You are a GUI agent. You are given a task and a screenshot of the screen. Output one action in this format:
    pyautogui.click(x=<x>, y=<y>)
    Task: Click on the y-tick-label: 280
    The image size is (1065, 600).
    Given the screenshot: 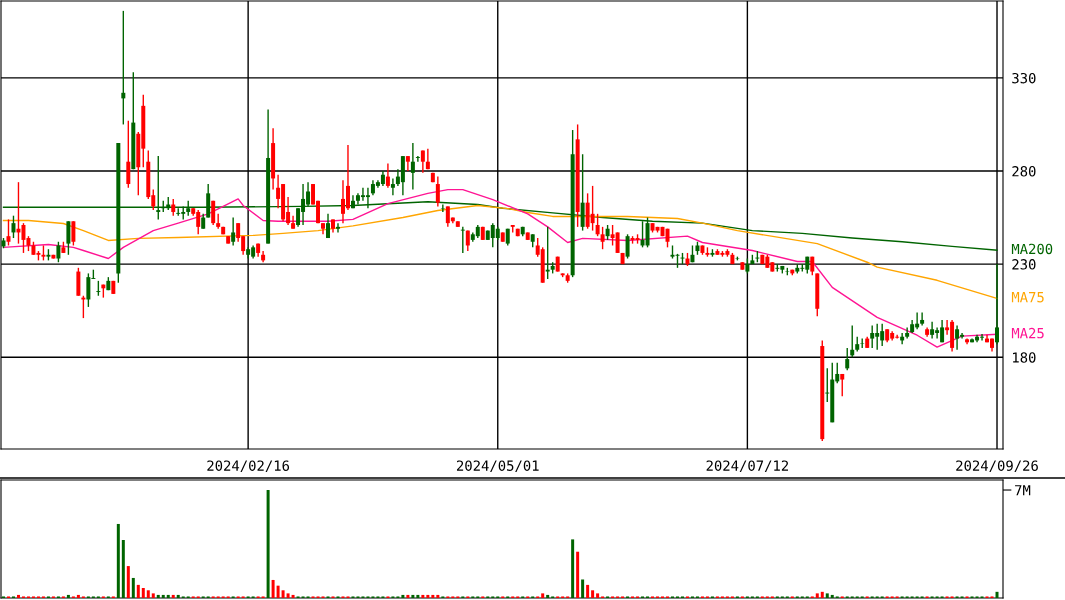 What is the action you would take?
    pyautogui.click(x=1024, y=171)
    